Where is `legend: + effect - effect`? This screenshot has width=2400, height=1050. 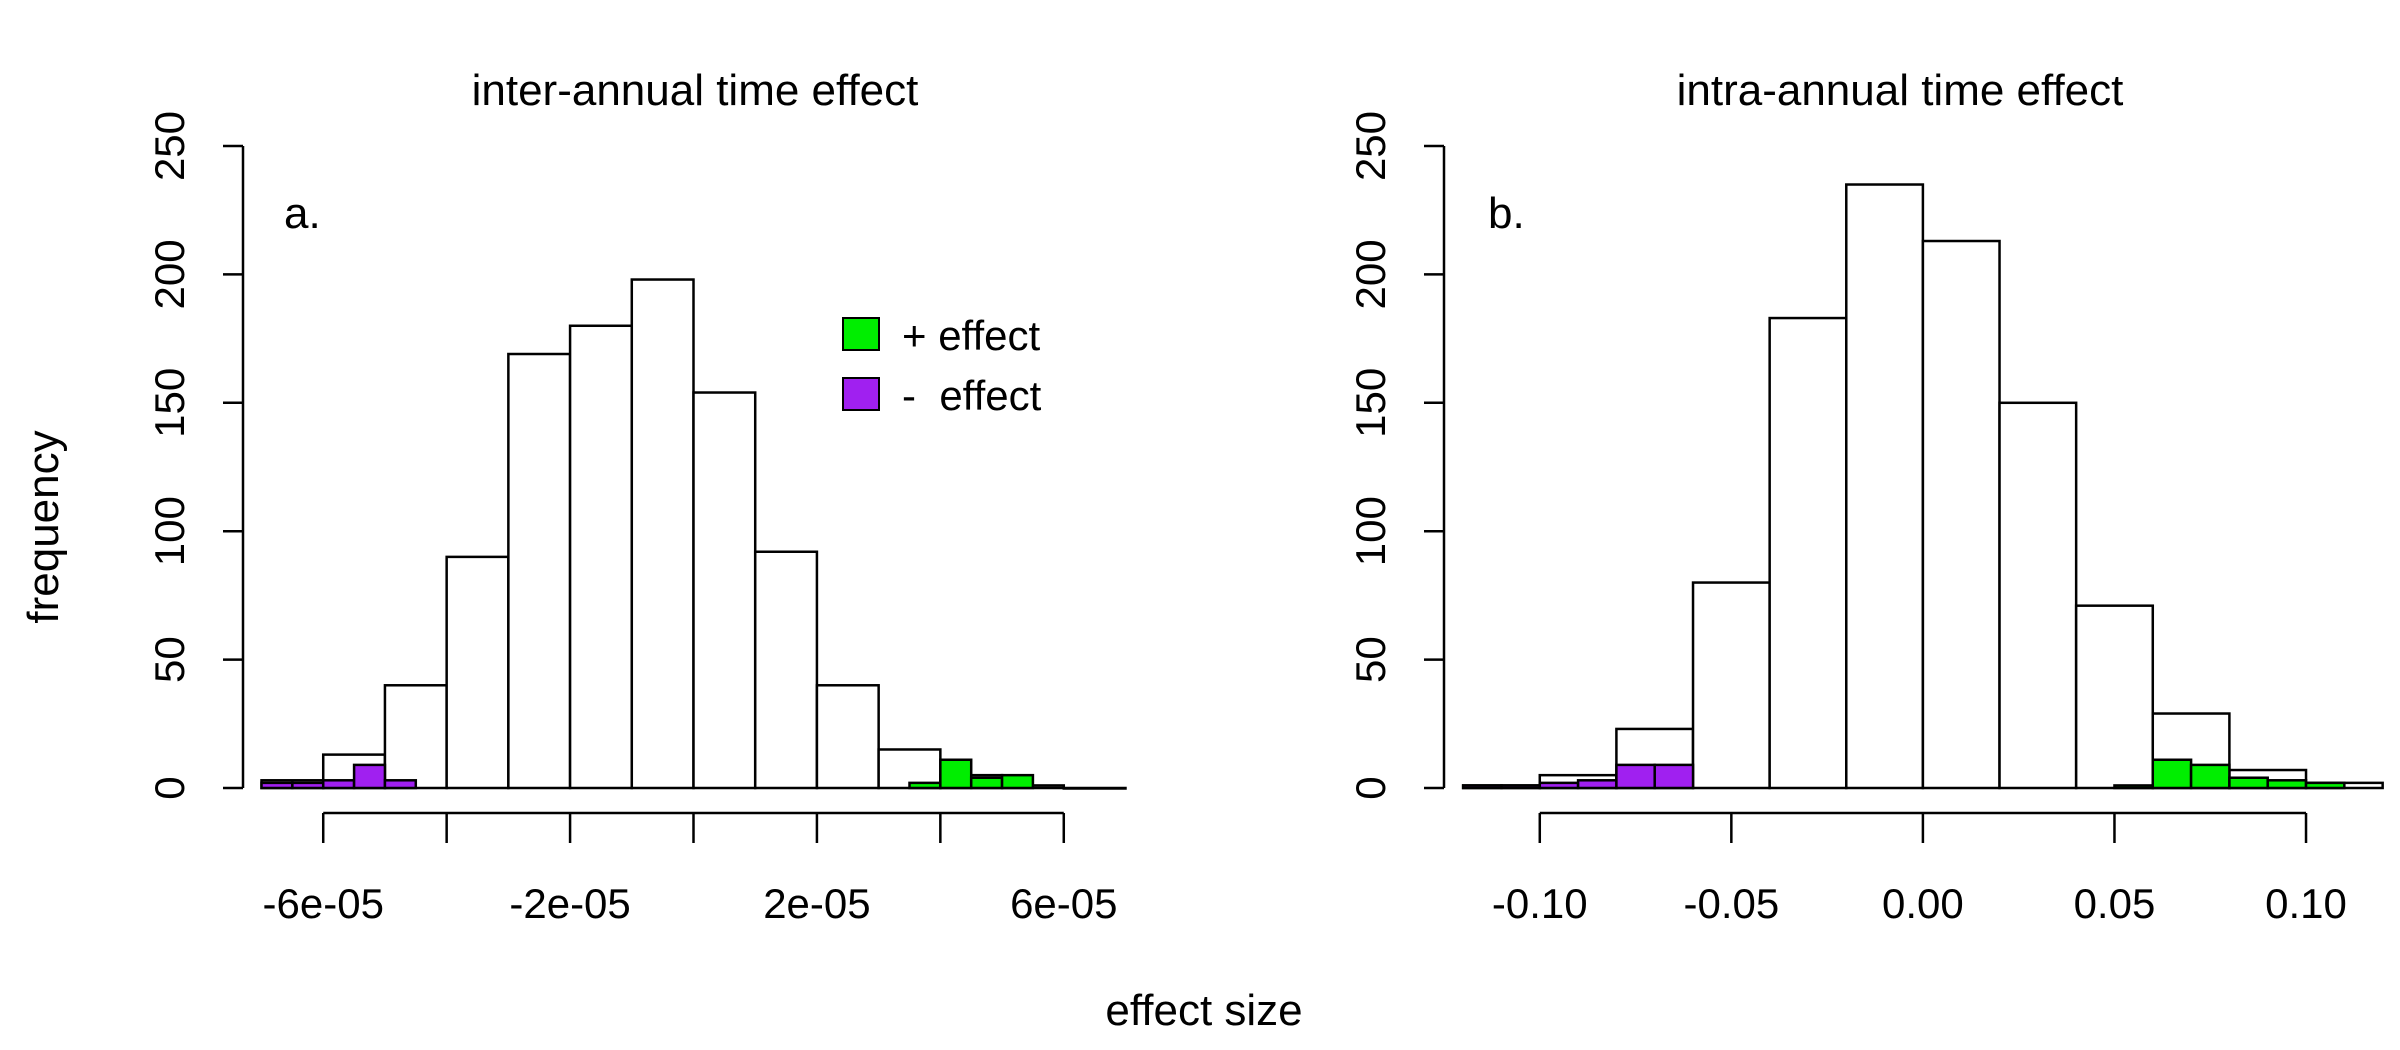
legend: + effect - effect is located at coordinates (942, 365).